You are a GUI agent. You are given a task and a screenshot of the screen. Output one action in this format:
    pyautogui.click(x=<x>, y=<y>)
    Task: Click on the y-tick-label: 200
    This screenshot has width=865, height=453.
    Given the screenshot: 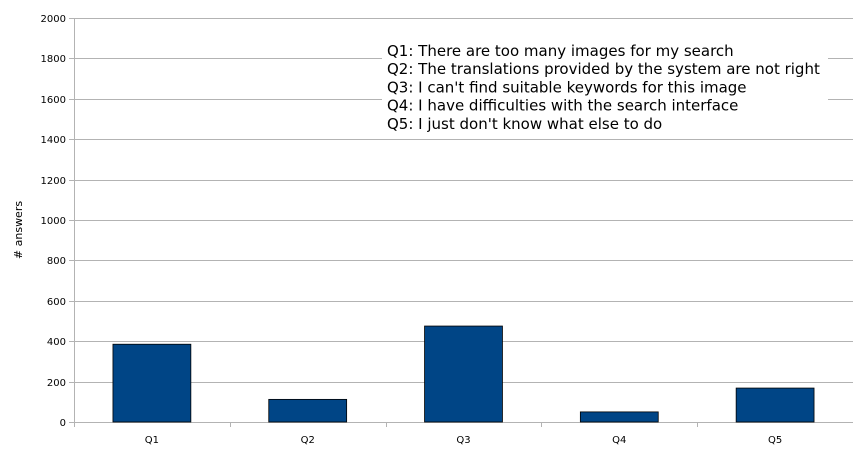 What is the action you would take?
    pyautogui.click(x=56, y=383)
    